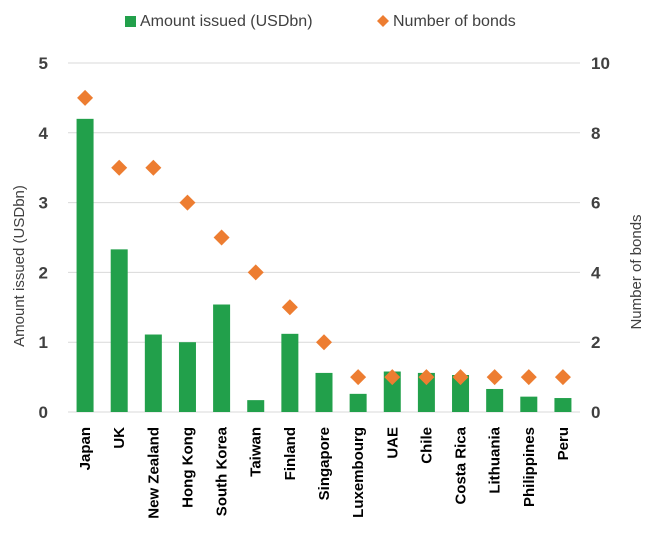 This screenshot has width=646, height=537. What do you see at coordinates (43, 63) in the screenshot?
I see `left-tick-label: 5` at bounding box center [43, 63].